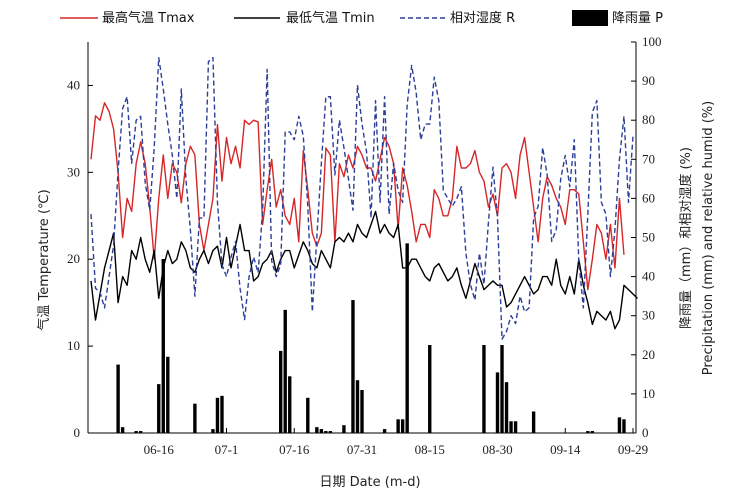 The width and height of the screenshot is (732, 498). Describe the element at coordinates (686, 238) in the screenshot. I see `y-right-axis-title-cn: 降雨量（mm）和相对湿度 (%)` at that location.